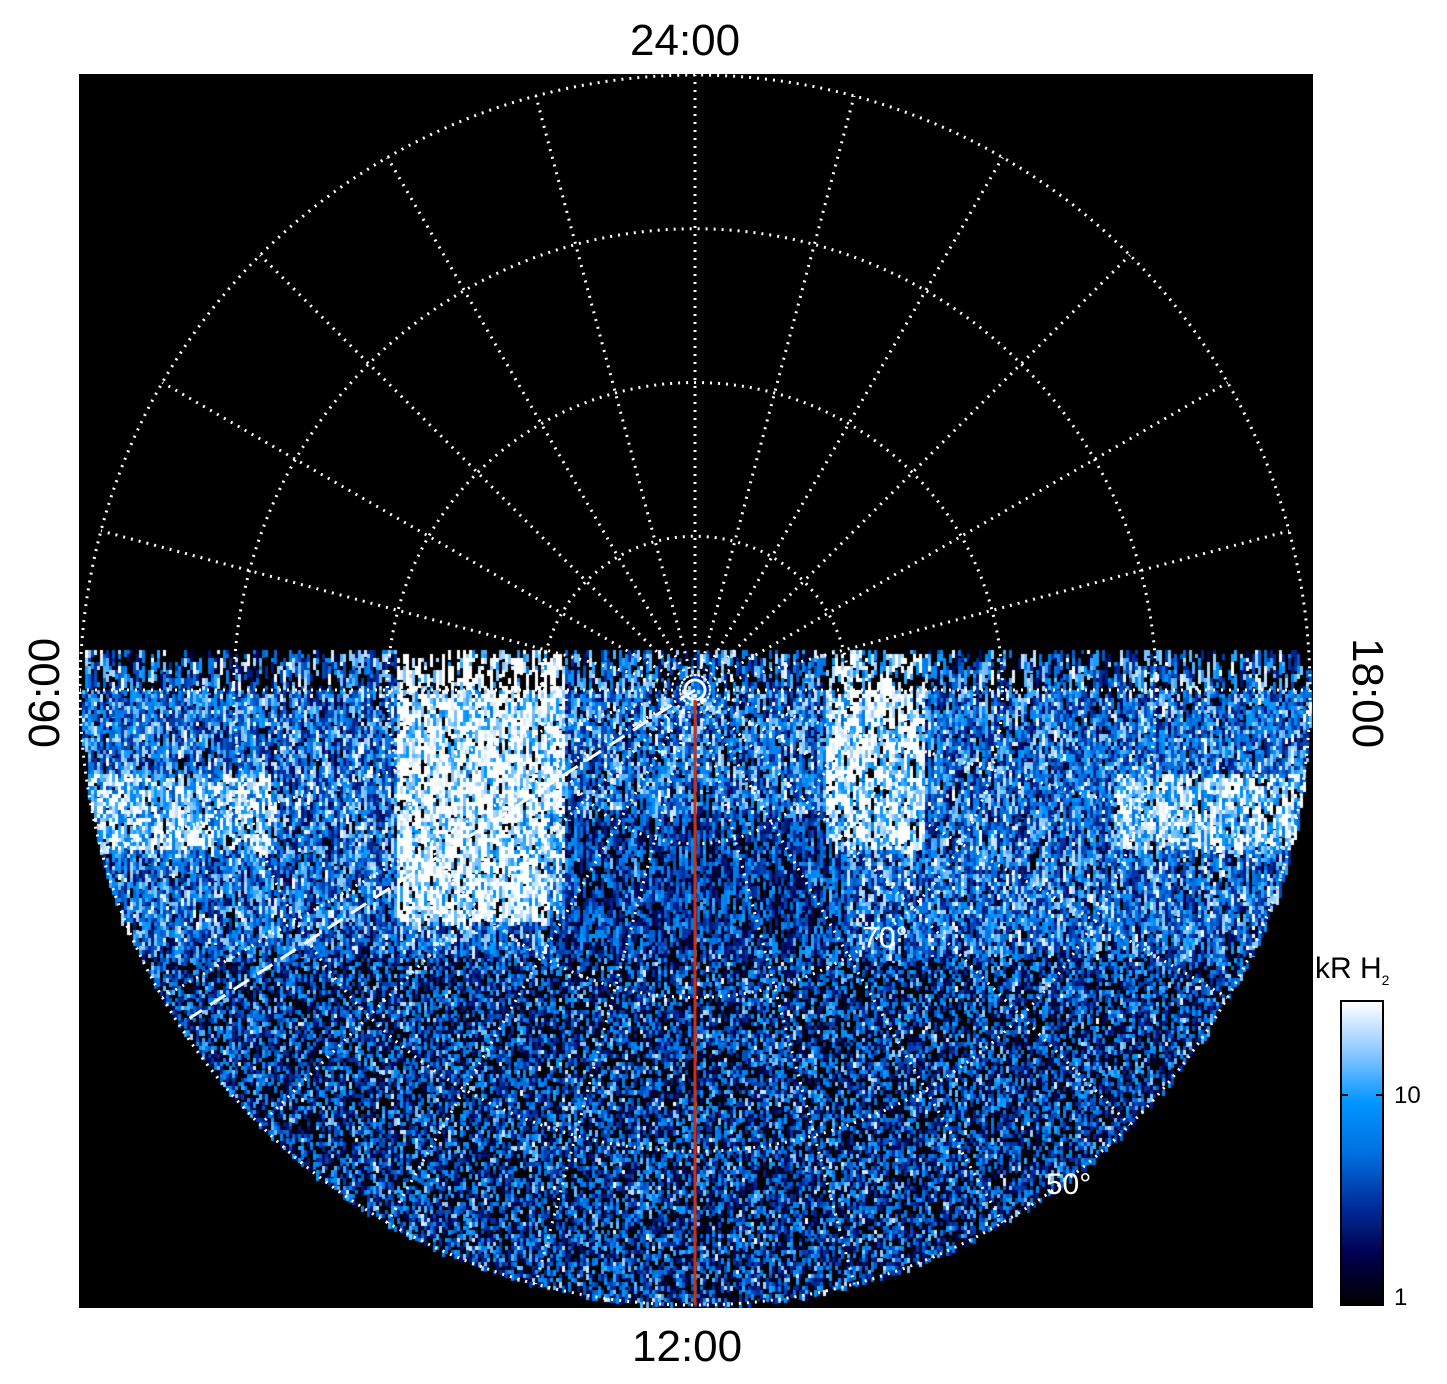  I want to click on colorbar-tick-1: 1, so click(1401, 1297).